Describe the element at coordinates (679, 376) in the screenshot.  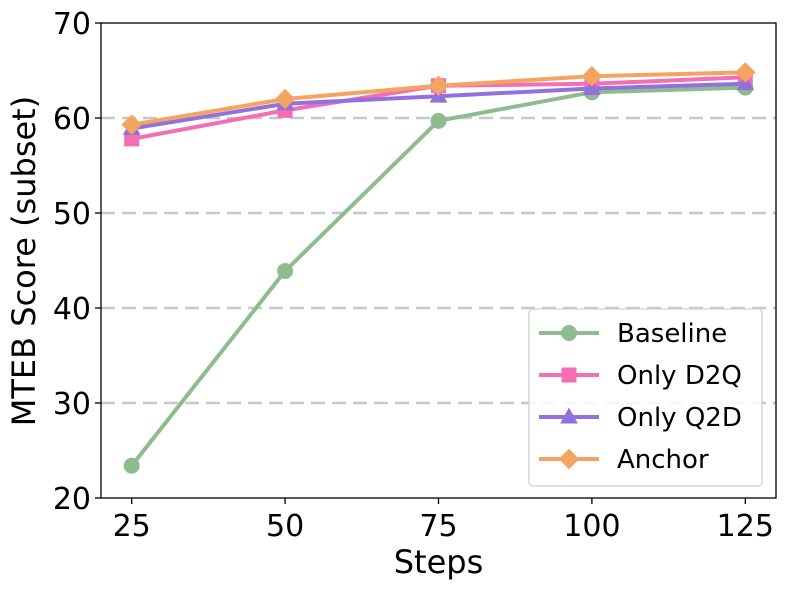
I see `legend-label-only-d2q: Only D2Q` at that location.